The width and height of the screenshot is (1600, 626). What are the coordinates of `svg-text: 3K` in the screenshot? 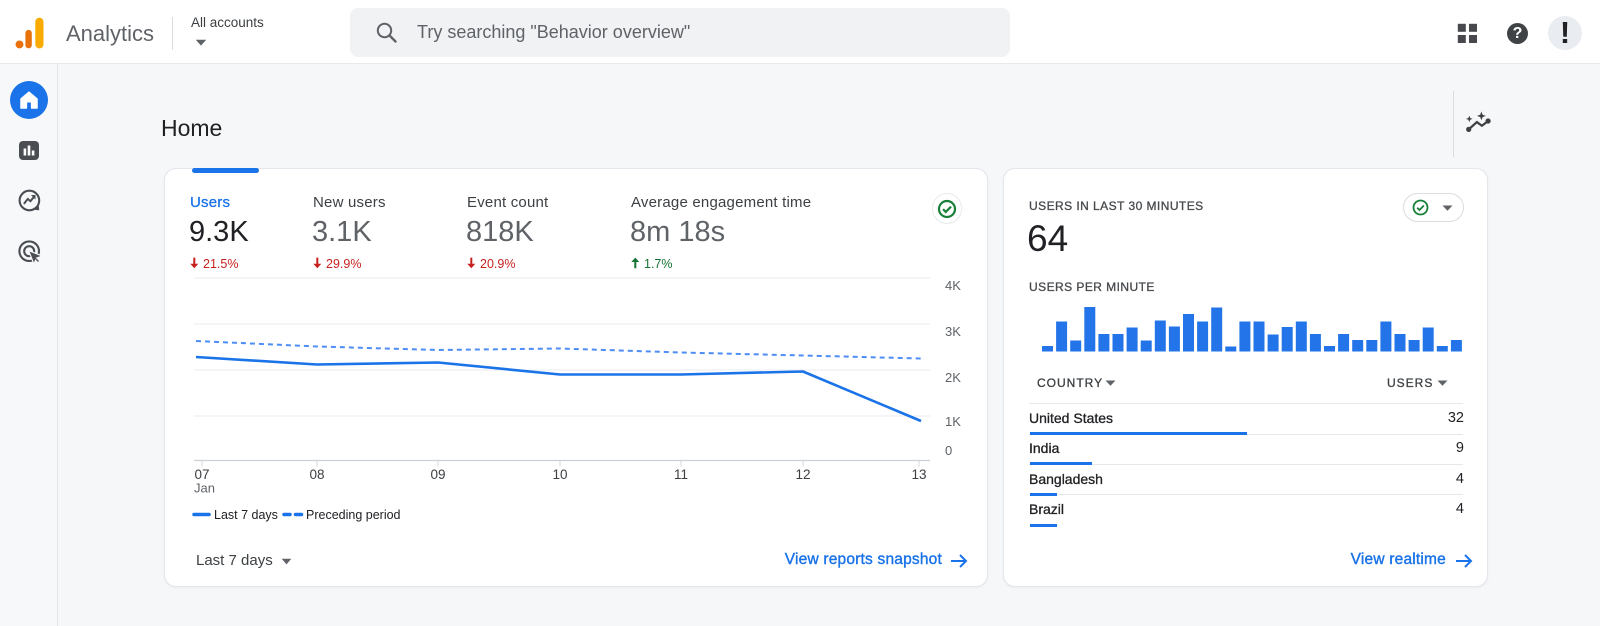 It's located at (953, 331).